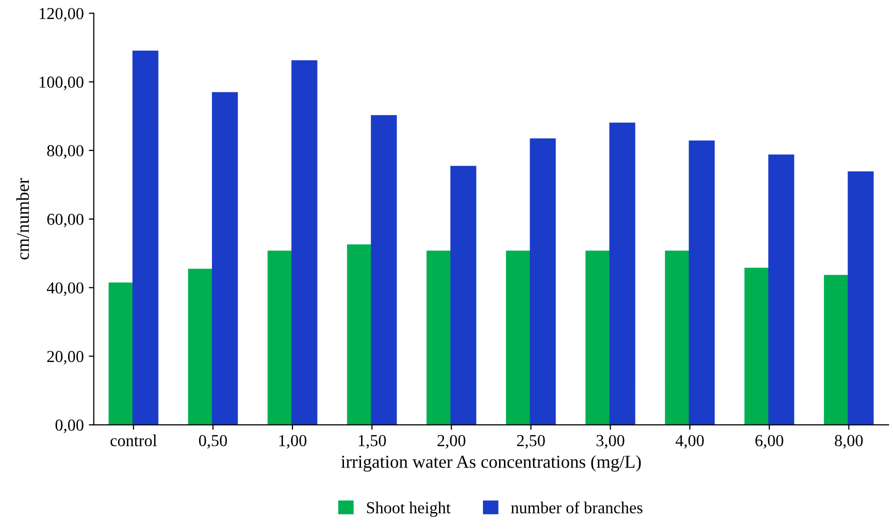 The height and width of the screenshot is (531, 893). Describe the element at coordinates (65, 221) in the screenshot. I see `y-tick-label: 60,00` at that location.